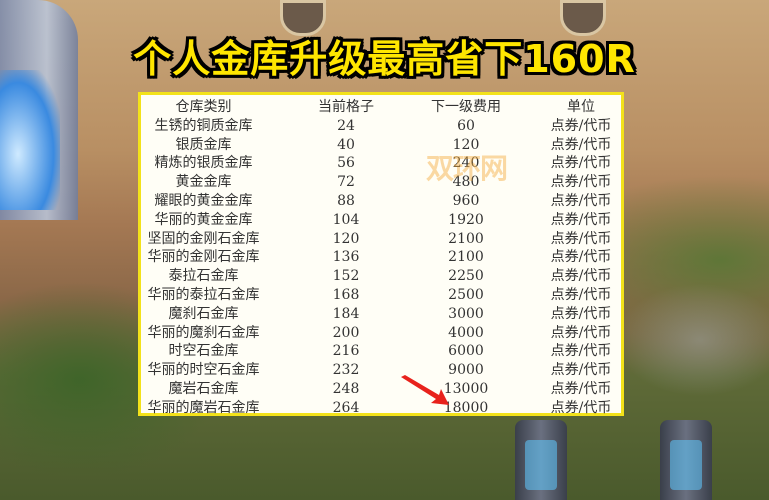  What do you see at coordinates (346, 351) in the screenshot?
I see `cell-current-slots: 216` at bounding box center [346, 351].